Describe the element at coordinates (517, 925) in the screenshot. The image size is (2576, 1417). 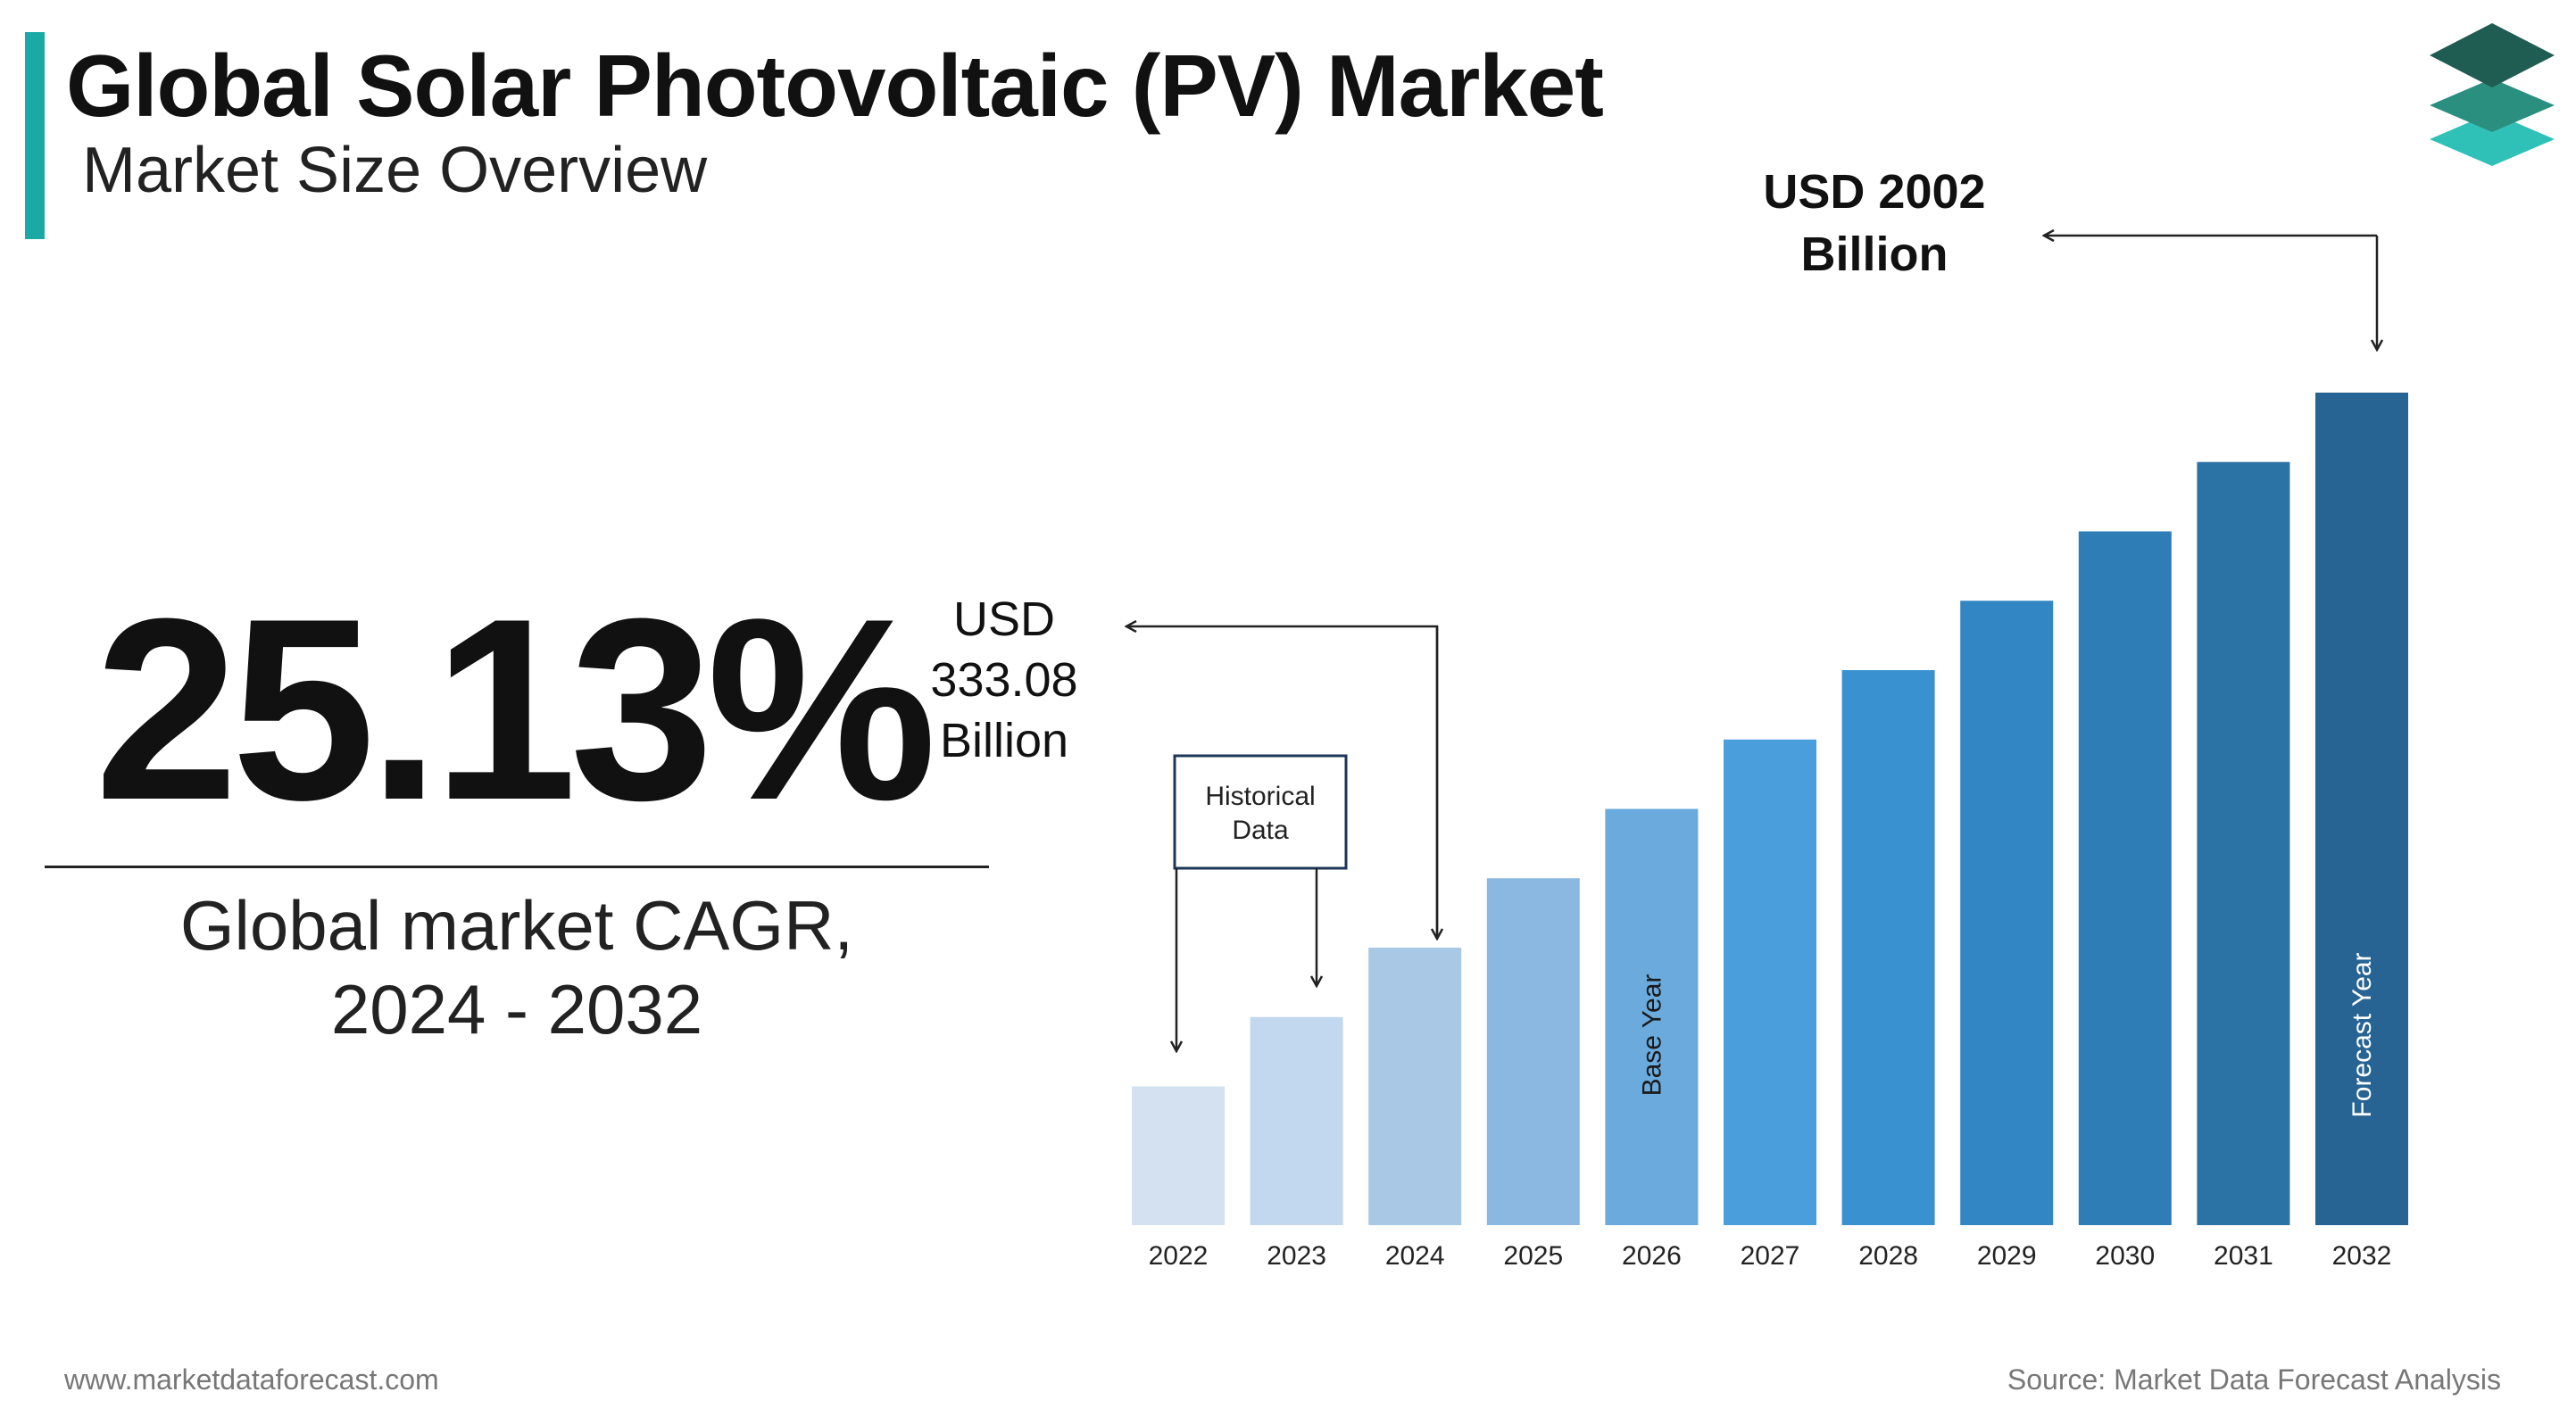
I see `cagr-label-line1: Global market CAGR,` at that location.